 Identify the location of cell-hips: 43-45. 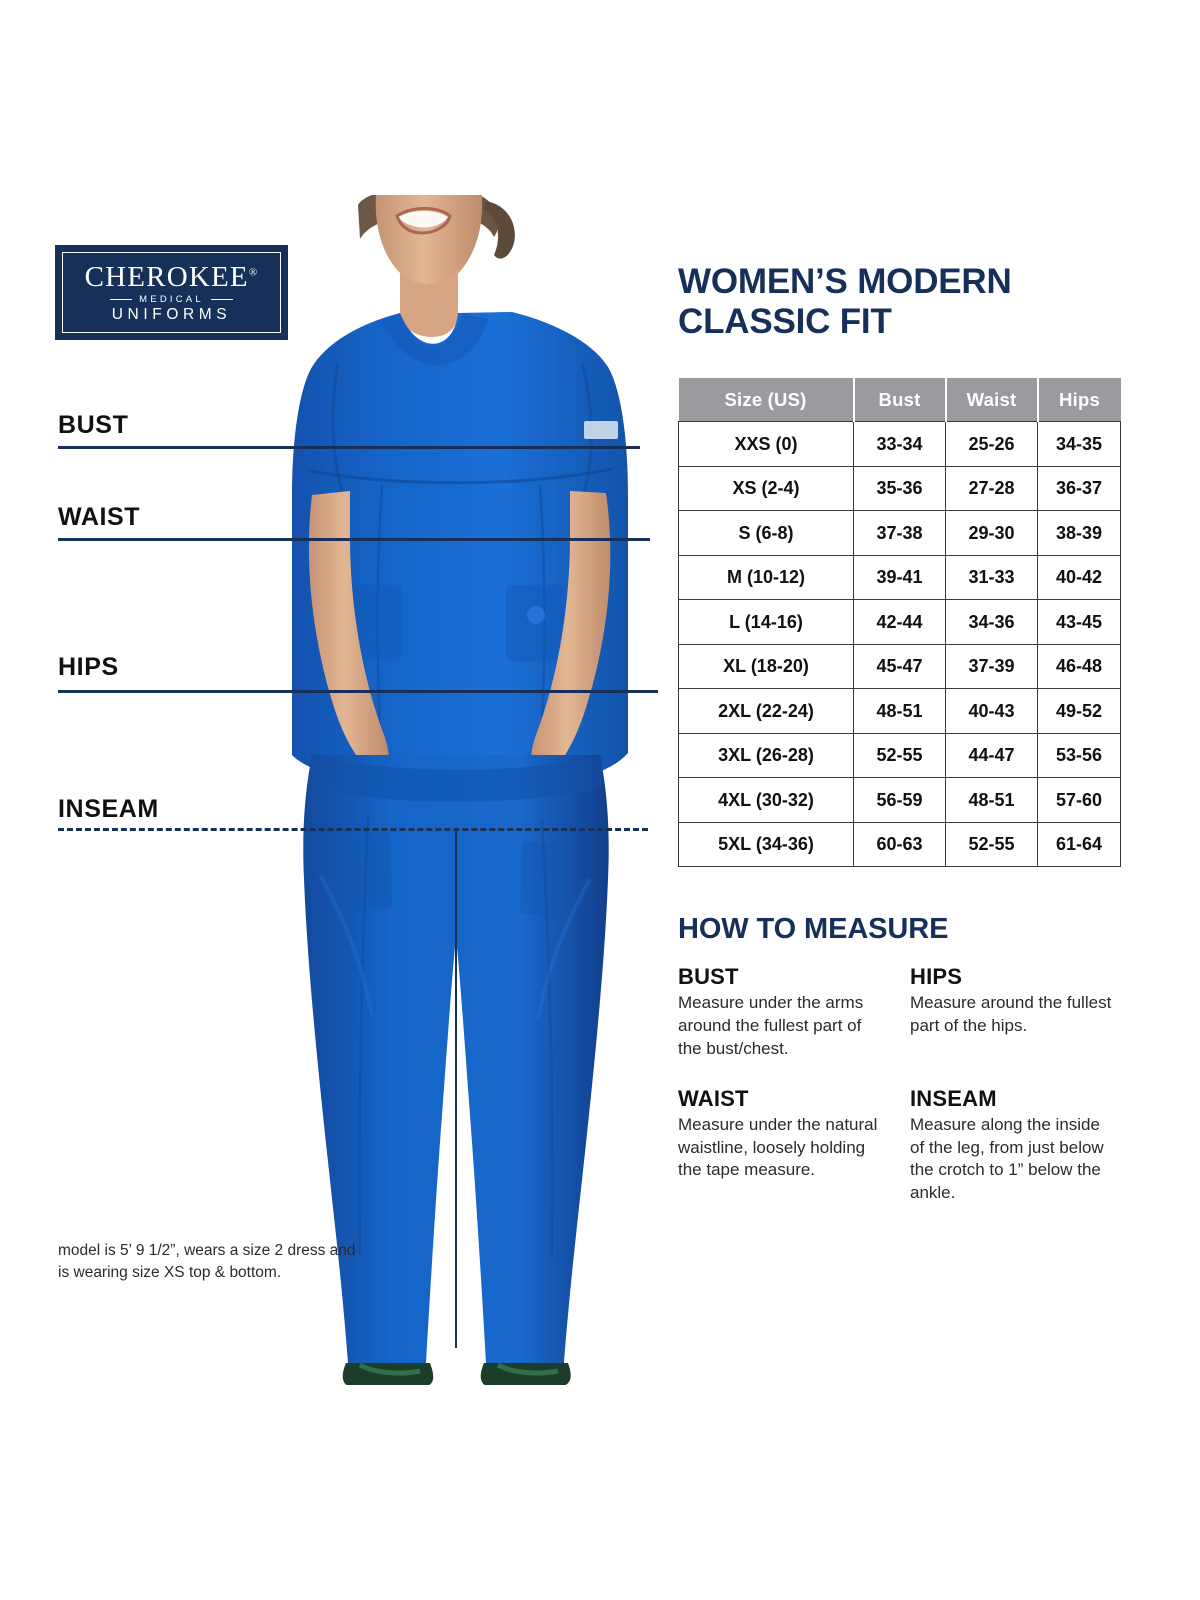
(1079, 622).